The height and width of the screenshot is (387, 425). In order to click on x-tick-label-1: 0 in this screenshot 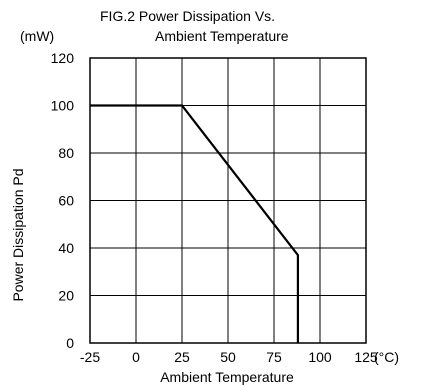, I will do `click(136, 357)`.